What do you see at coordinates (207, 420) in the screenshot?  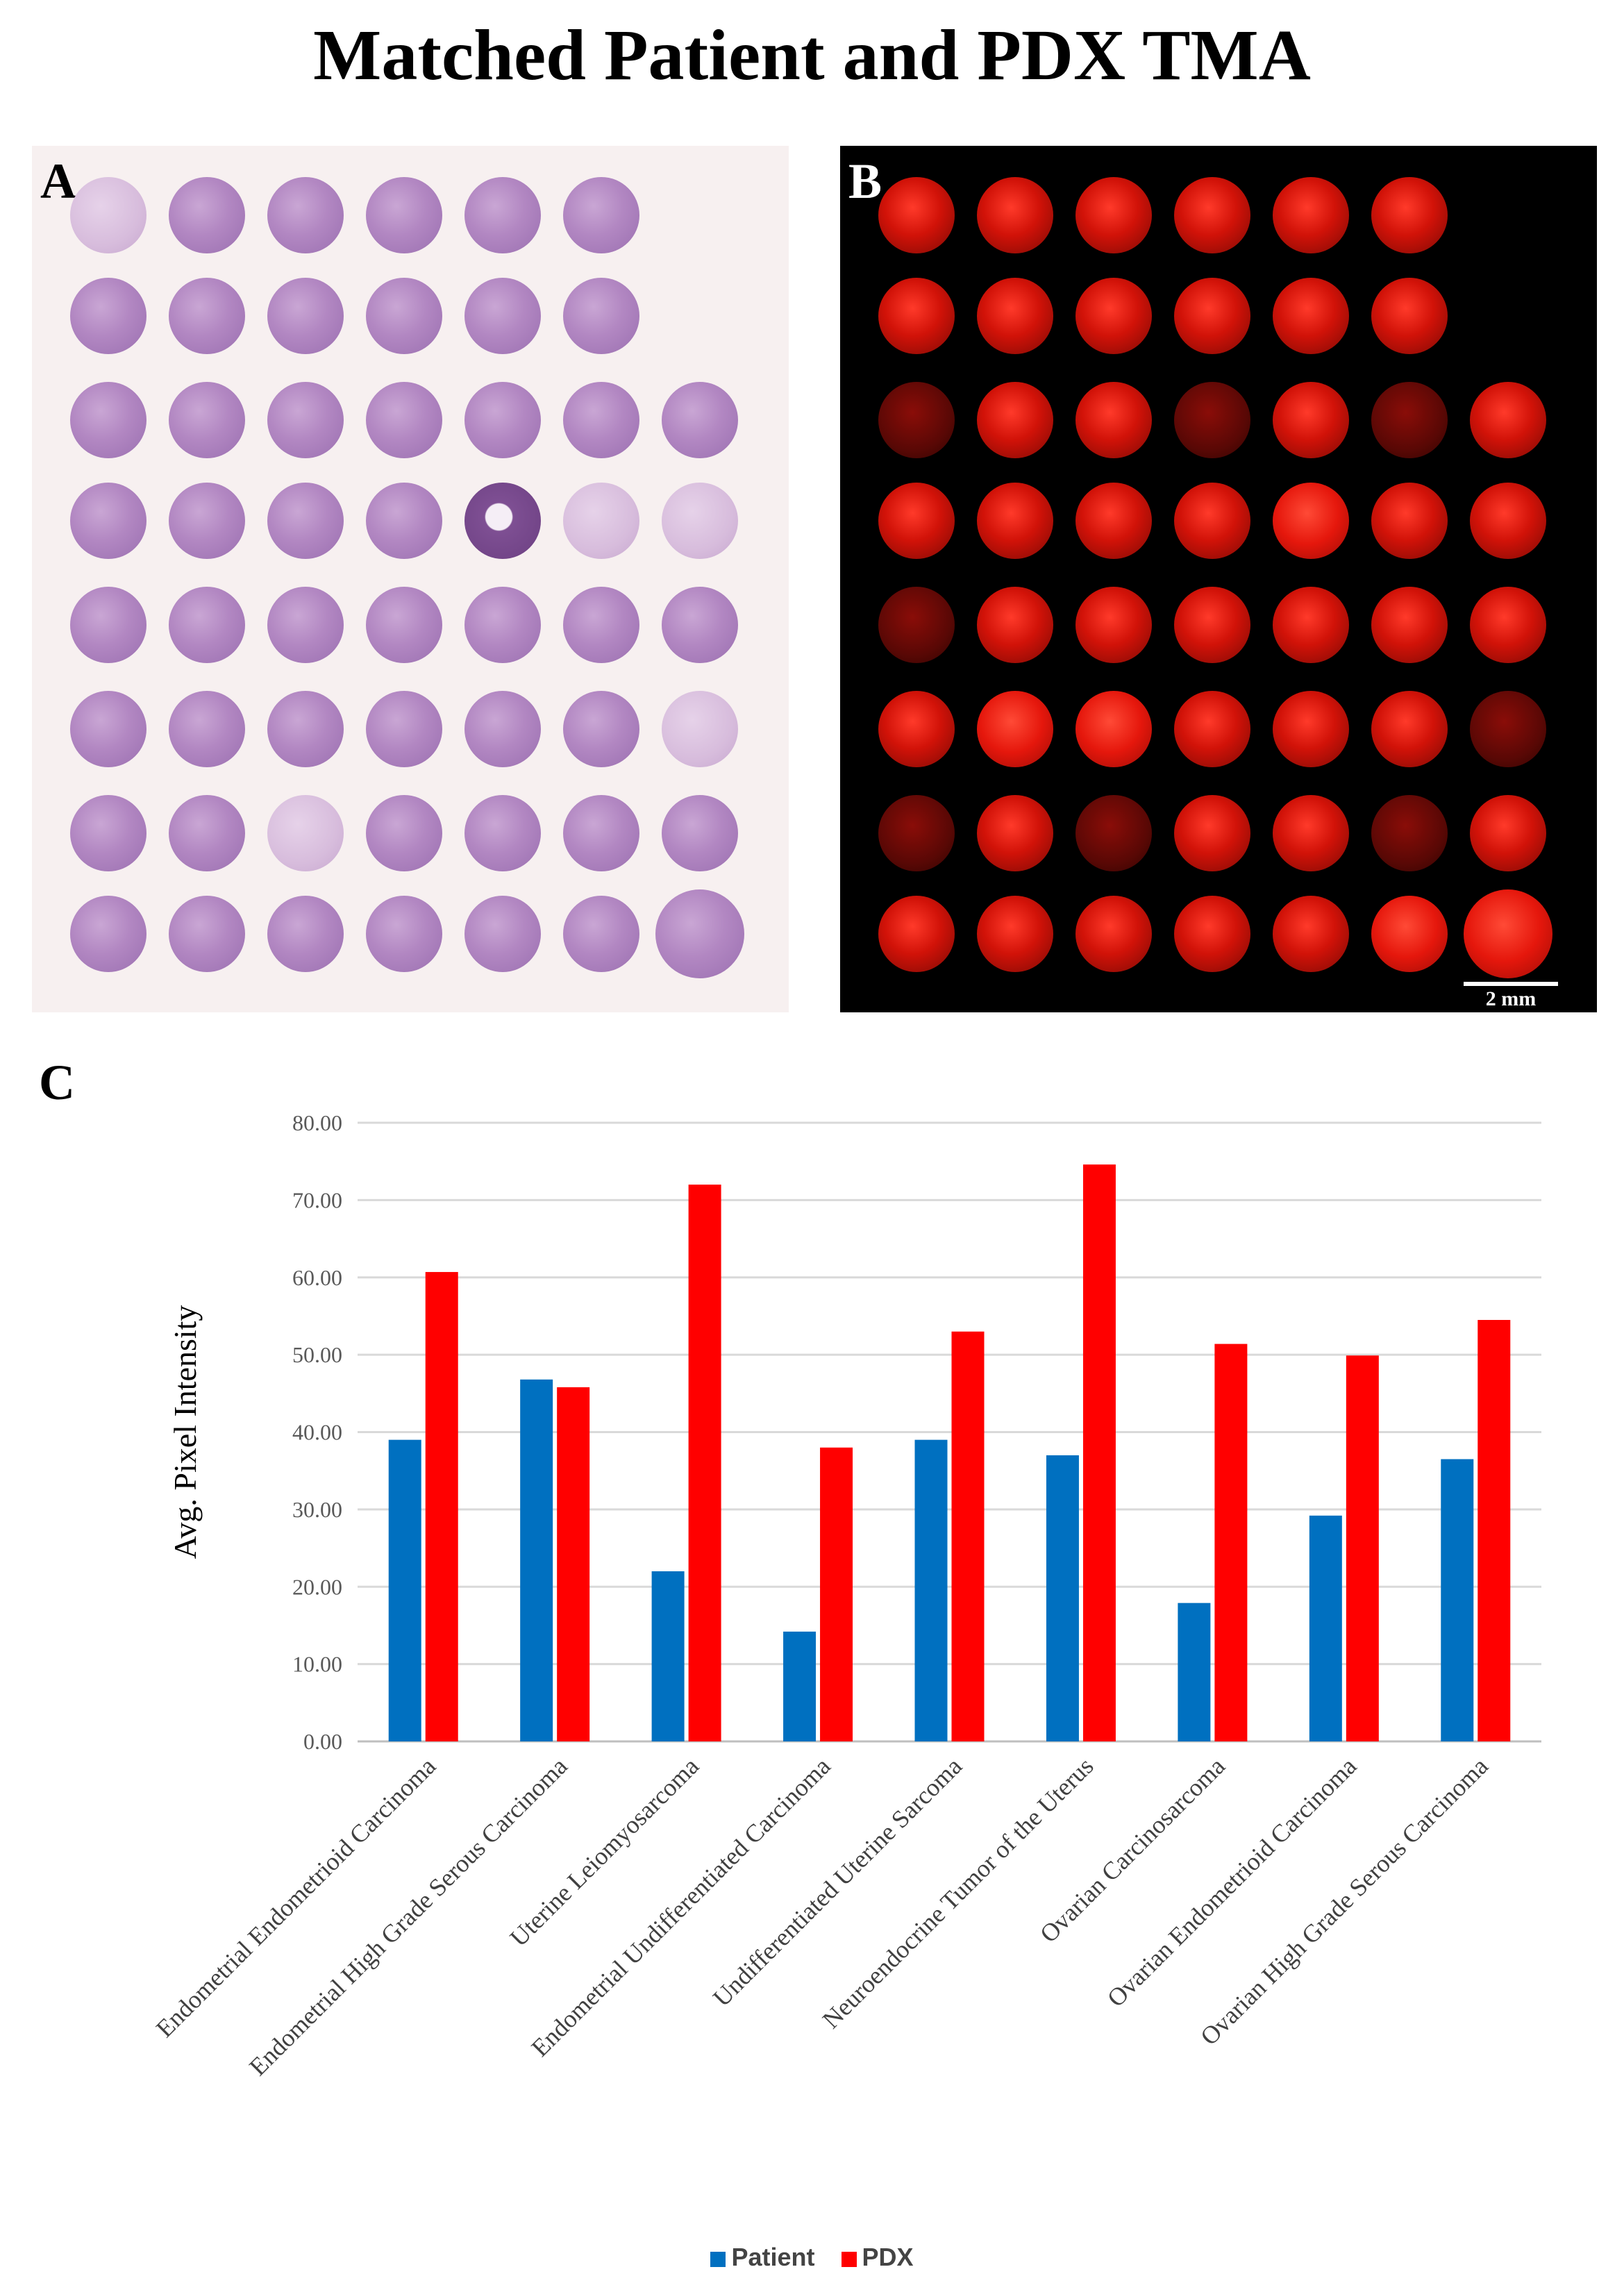 I see `he-core-r3-c2` at bounding box center [207, 420].